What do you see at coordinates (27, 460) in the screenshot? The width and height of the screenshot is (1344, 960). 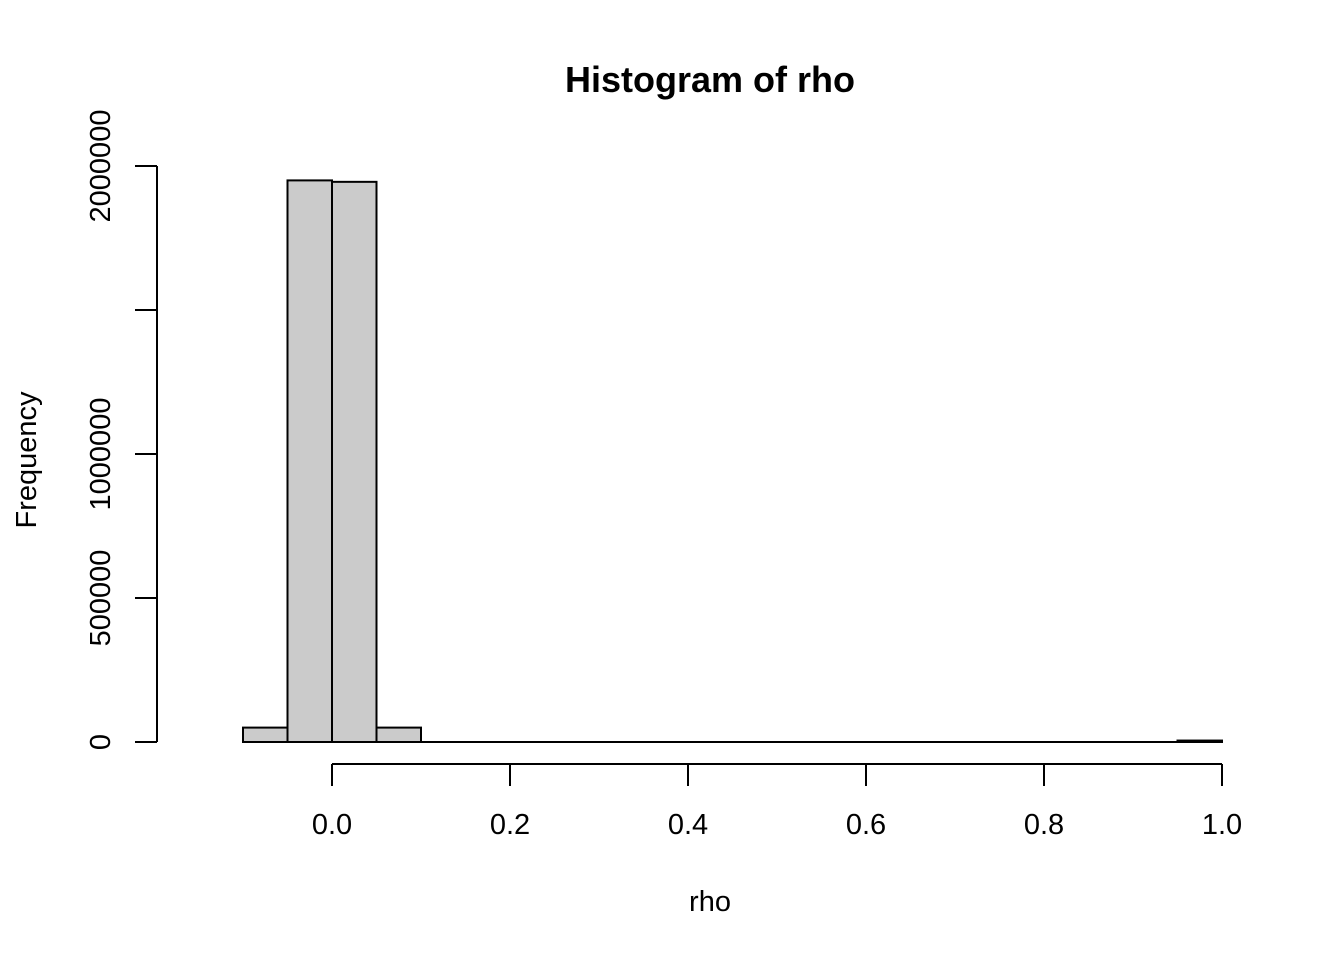 I see `y-axis-label: Frequency` at bounding box center [27, 460].